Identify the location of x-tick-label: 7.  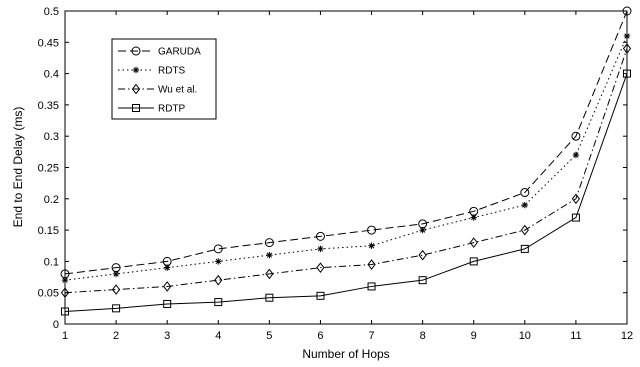
(371, 336).